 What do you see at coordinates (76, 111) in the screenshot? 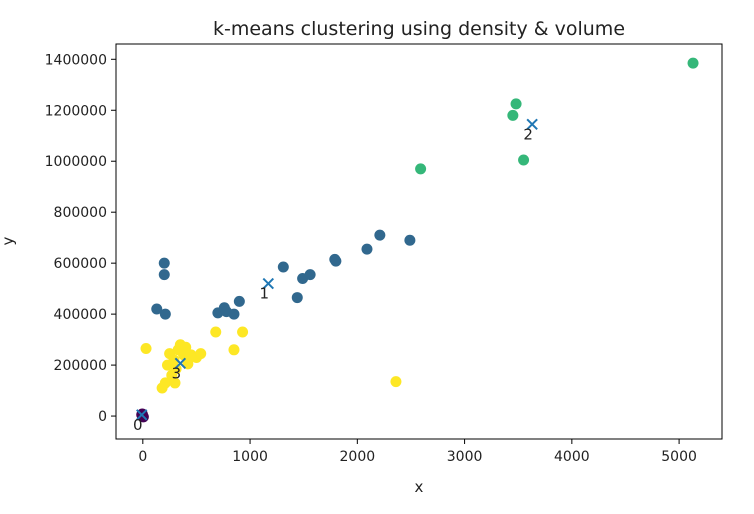
I see `y-tick-label: 1200000` at bounding box center [76, 111].